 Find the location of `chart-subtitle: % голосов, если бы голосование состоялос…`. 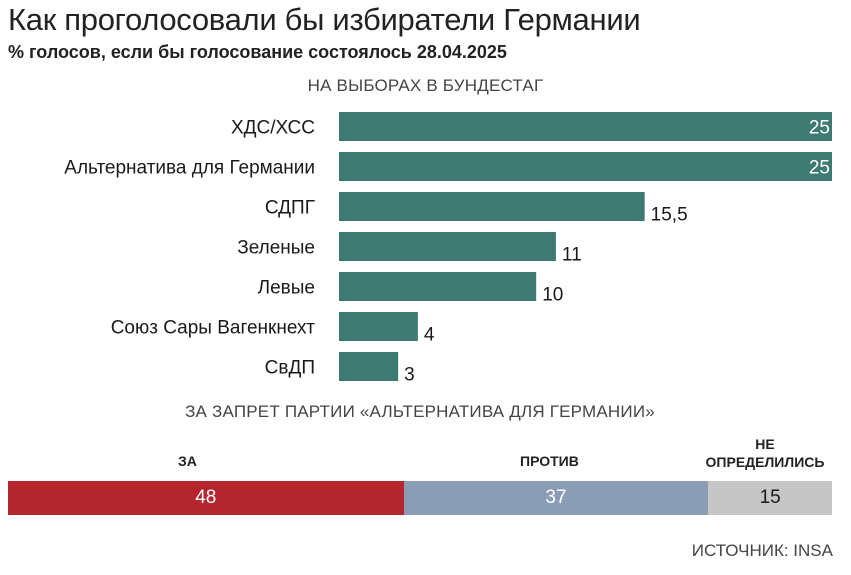

chart-subtitle: % голосов, если бы голосование состоялос… is located at coordinates (257, 52).